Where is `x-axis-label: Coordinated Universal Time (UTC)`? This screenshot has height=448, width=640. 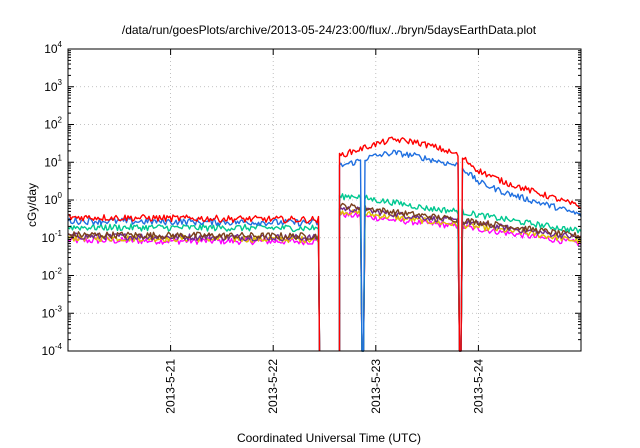
x-axis-label: Coordinated Universal Time (UTC) is located at coordinates (329, 438).